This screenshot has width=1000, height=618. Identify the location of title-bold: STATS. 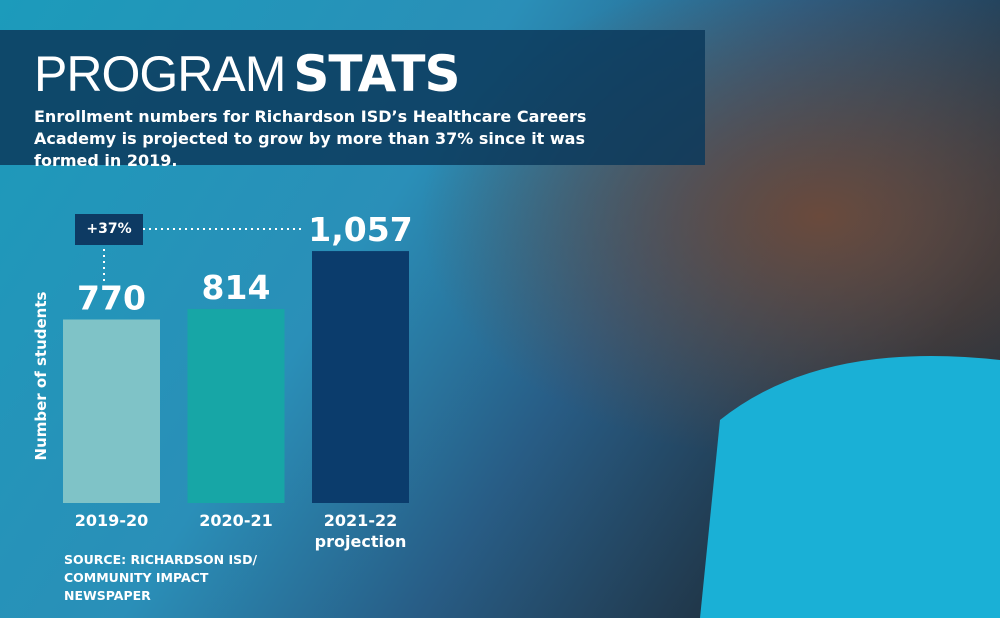
(376, 74).